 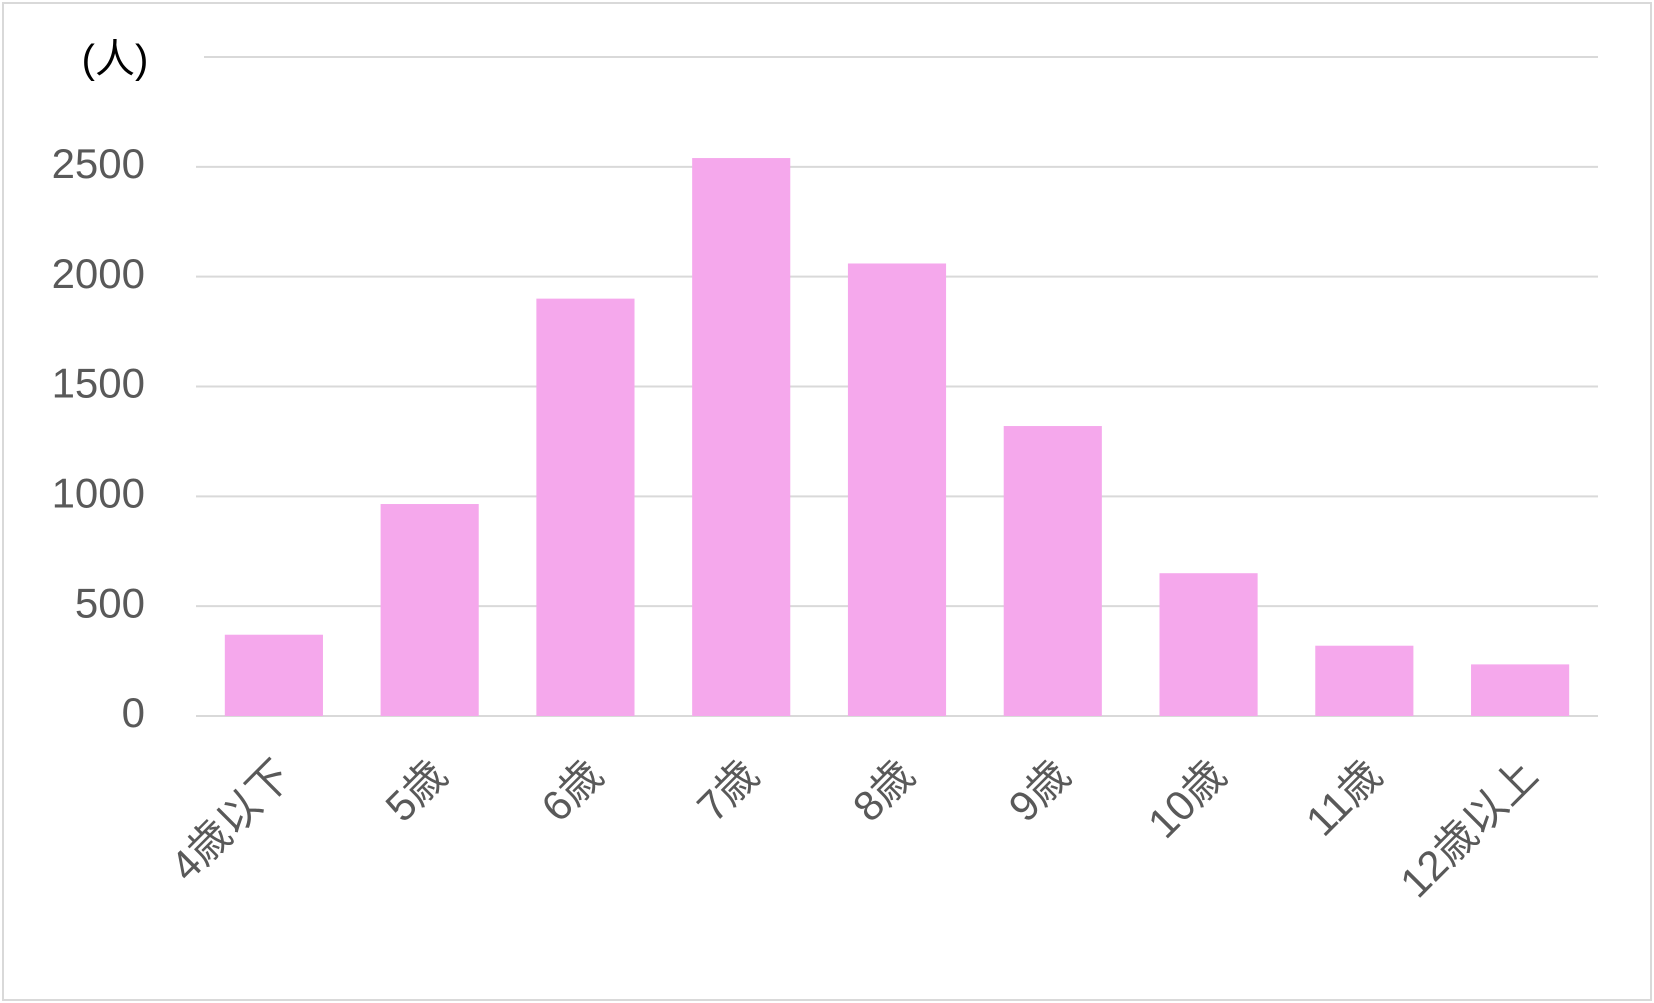 What do you see at coordinates (98, 163) in the screenshot?
I see `y-tick-label: 2500` at bounding box center [98, 163].